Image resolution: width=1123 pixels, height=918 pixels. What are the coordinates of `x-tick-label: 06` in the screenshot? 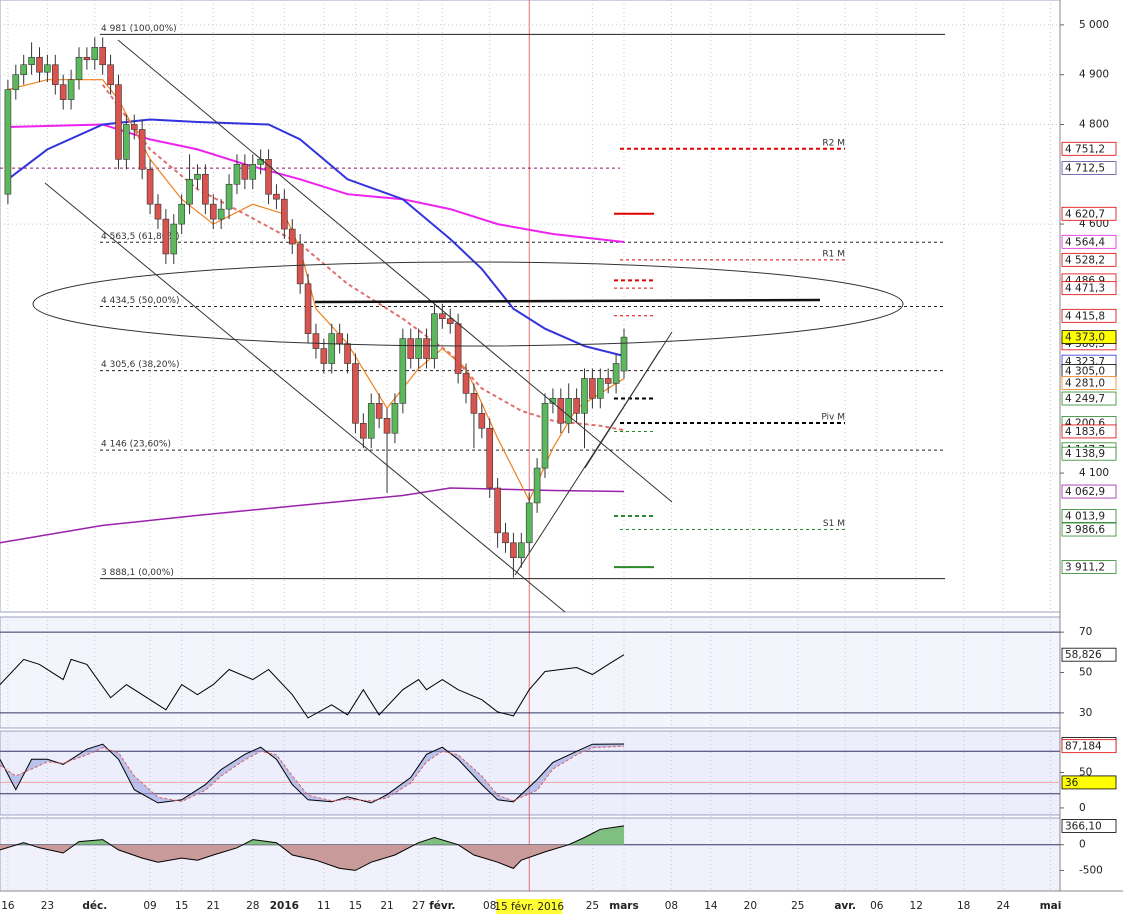 It's located at (877, 906).